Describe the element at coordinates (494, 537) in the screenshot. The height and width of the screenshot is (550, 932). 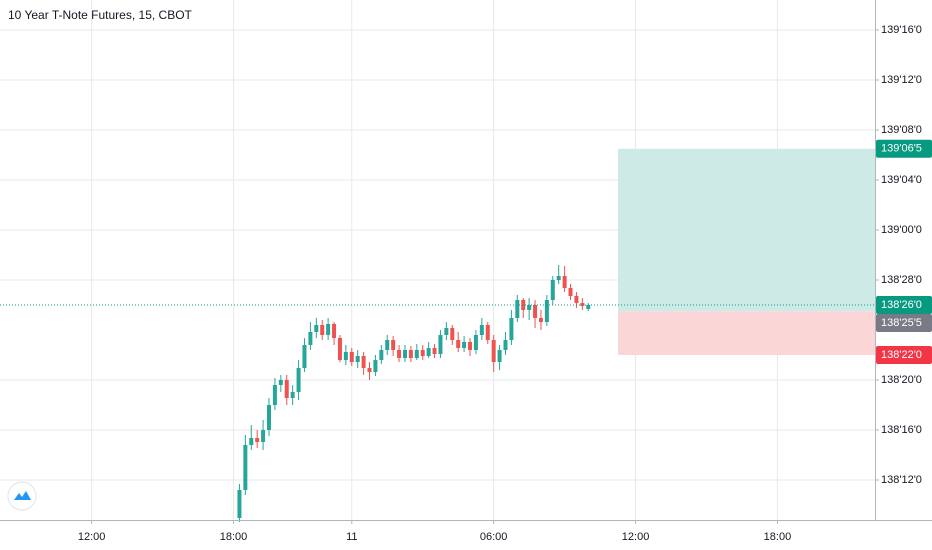
I see `x-tick-label: 06:00` at that location.